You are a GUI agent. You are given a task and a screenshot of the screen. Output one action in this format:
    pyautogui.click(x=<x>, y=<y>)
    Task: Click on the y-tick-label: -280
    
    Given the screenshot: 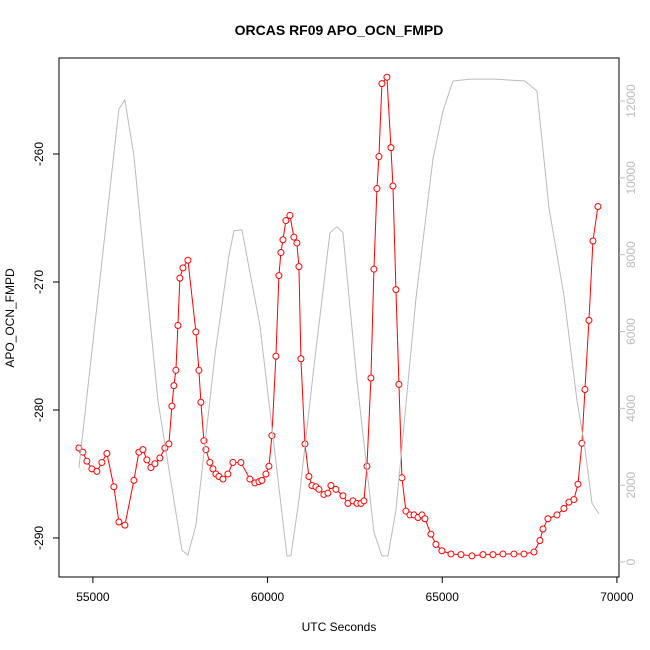 What is the action you would take?
    pyautogui.click(x=39, y=410)
    